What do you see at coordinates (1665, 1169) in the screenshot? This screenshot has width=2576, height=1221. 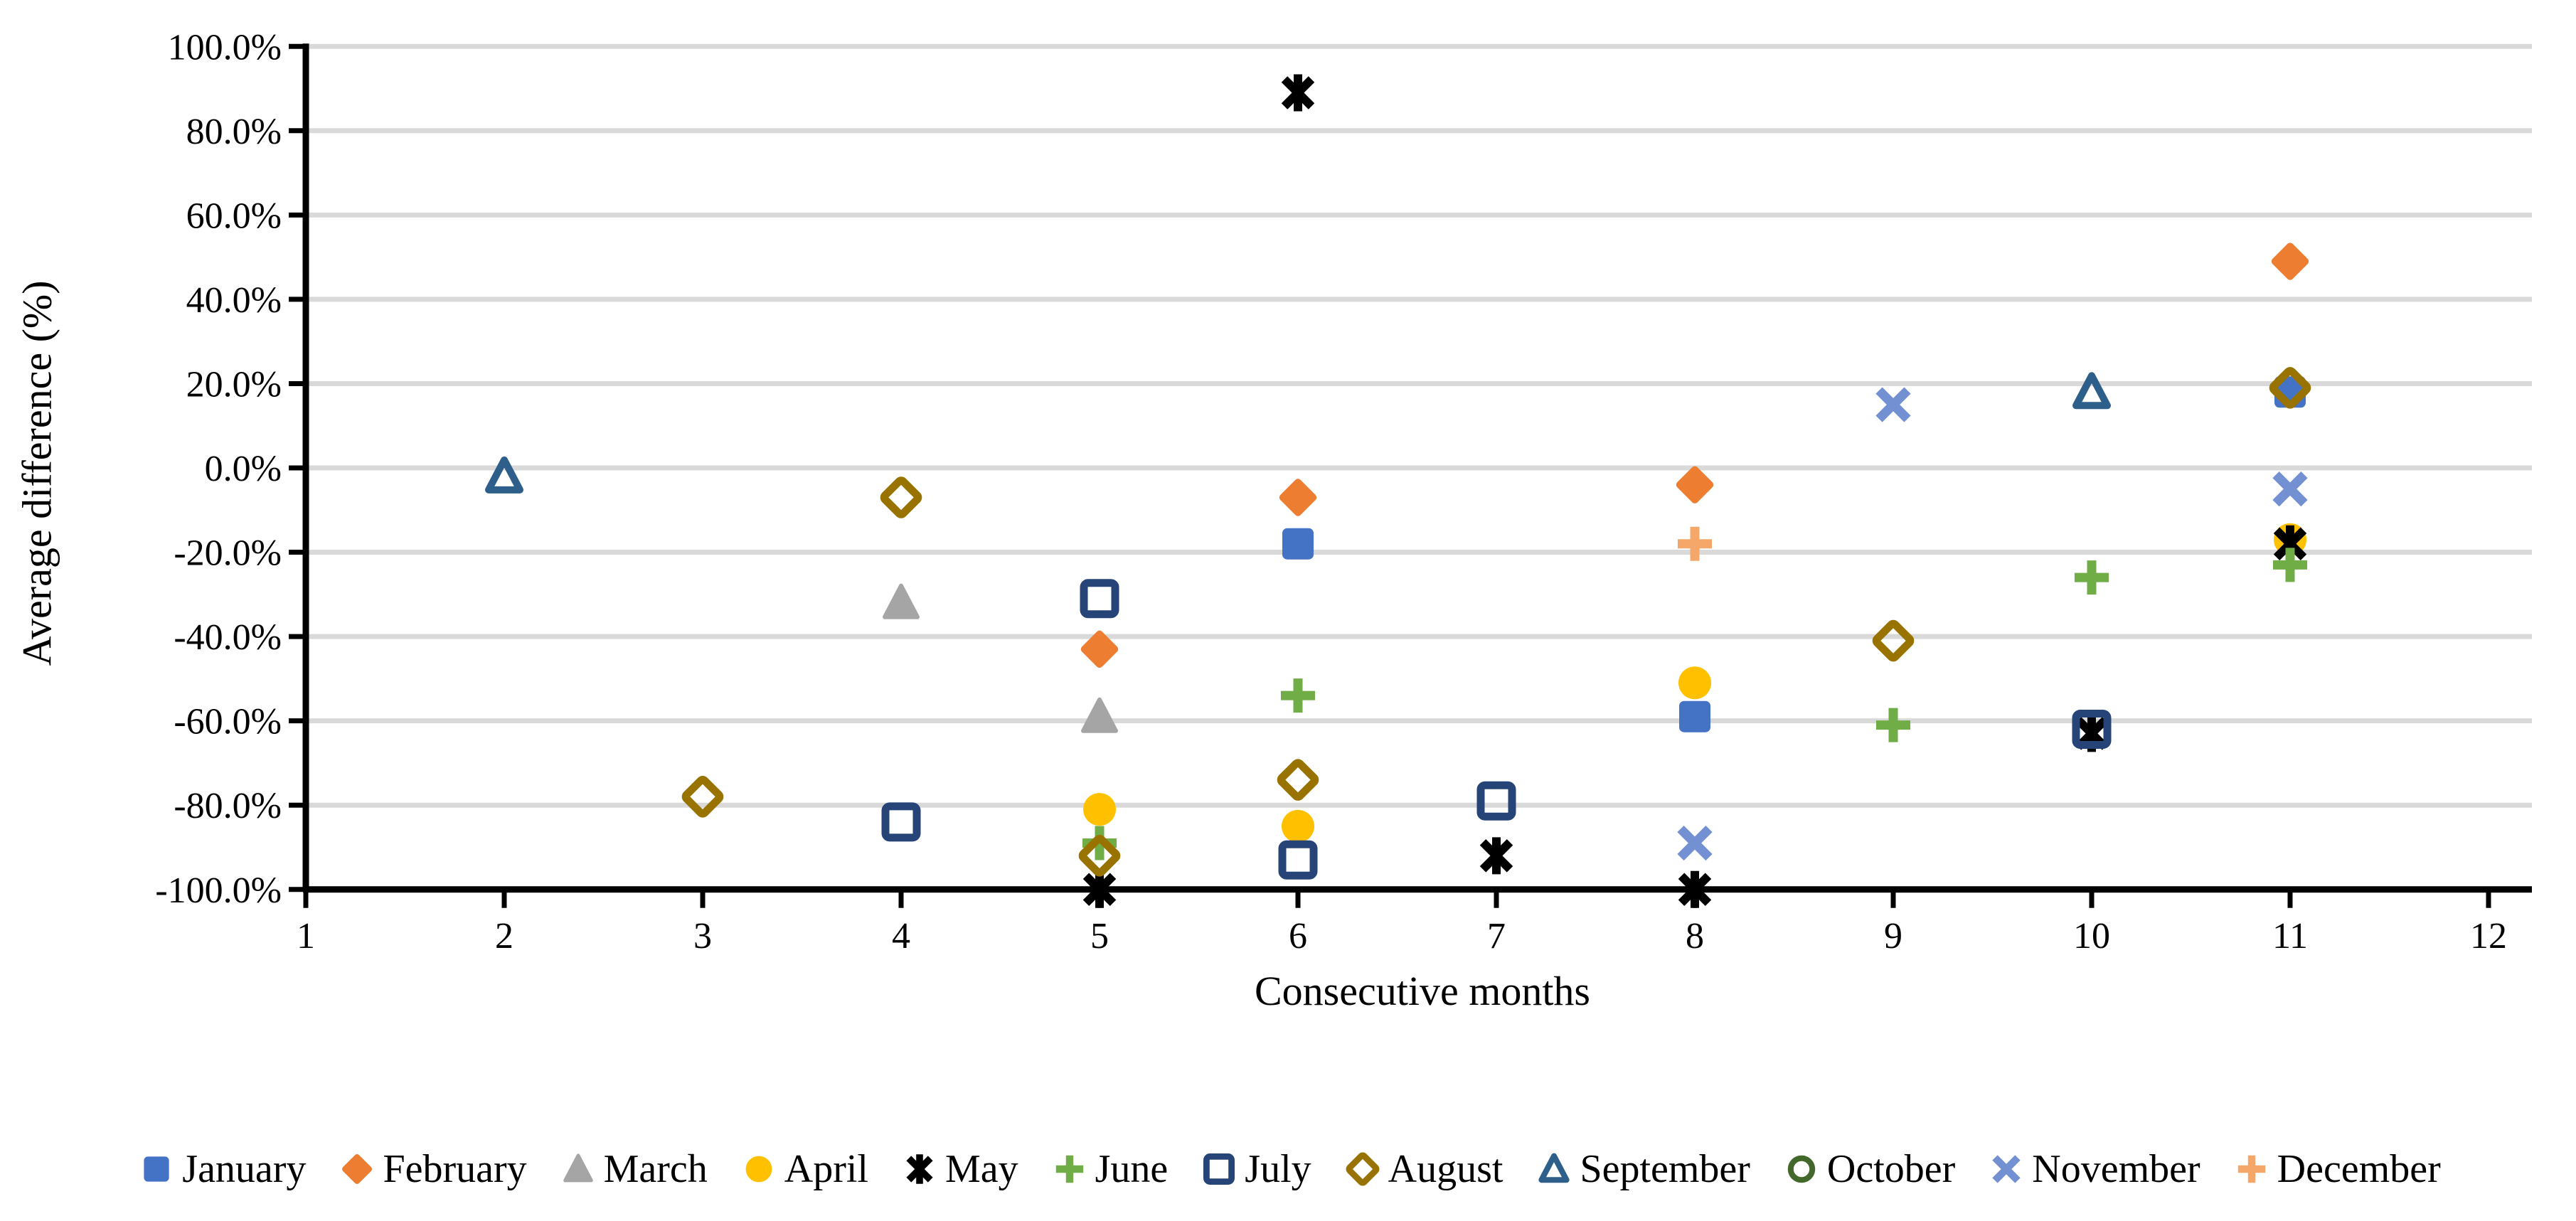 I see `legend-label: September` at bounding box center [1665, 1169].